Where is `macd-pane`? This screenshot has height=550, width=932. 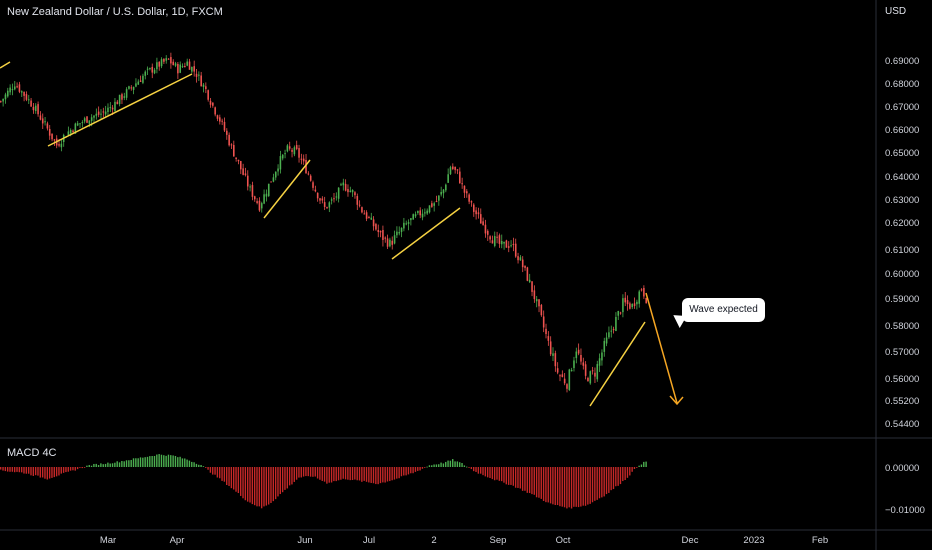 macd-pane is located at coordinates (323, 481).